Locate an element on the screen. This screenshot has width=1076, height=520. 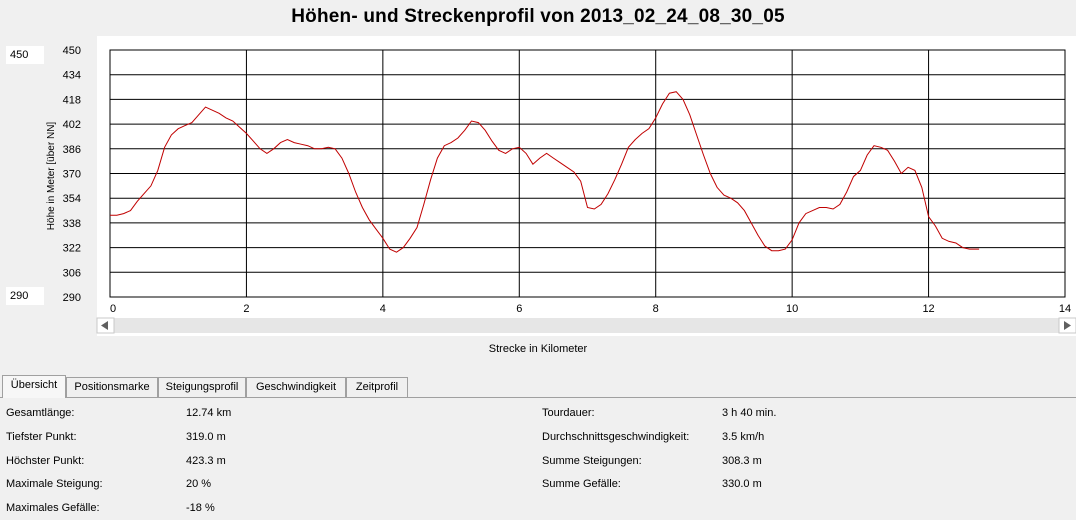
stat-label-tiefster-punkt: Tiefster Punkt: is located at coordinates (41, 437).